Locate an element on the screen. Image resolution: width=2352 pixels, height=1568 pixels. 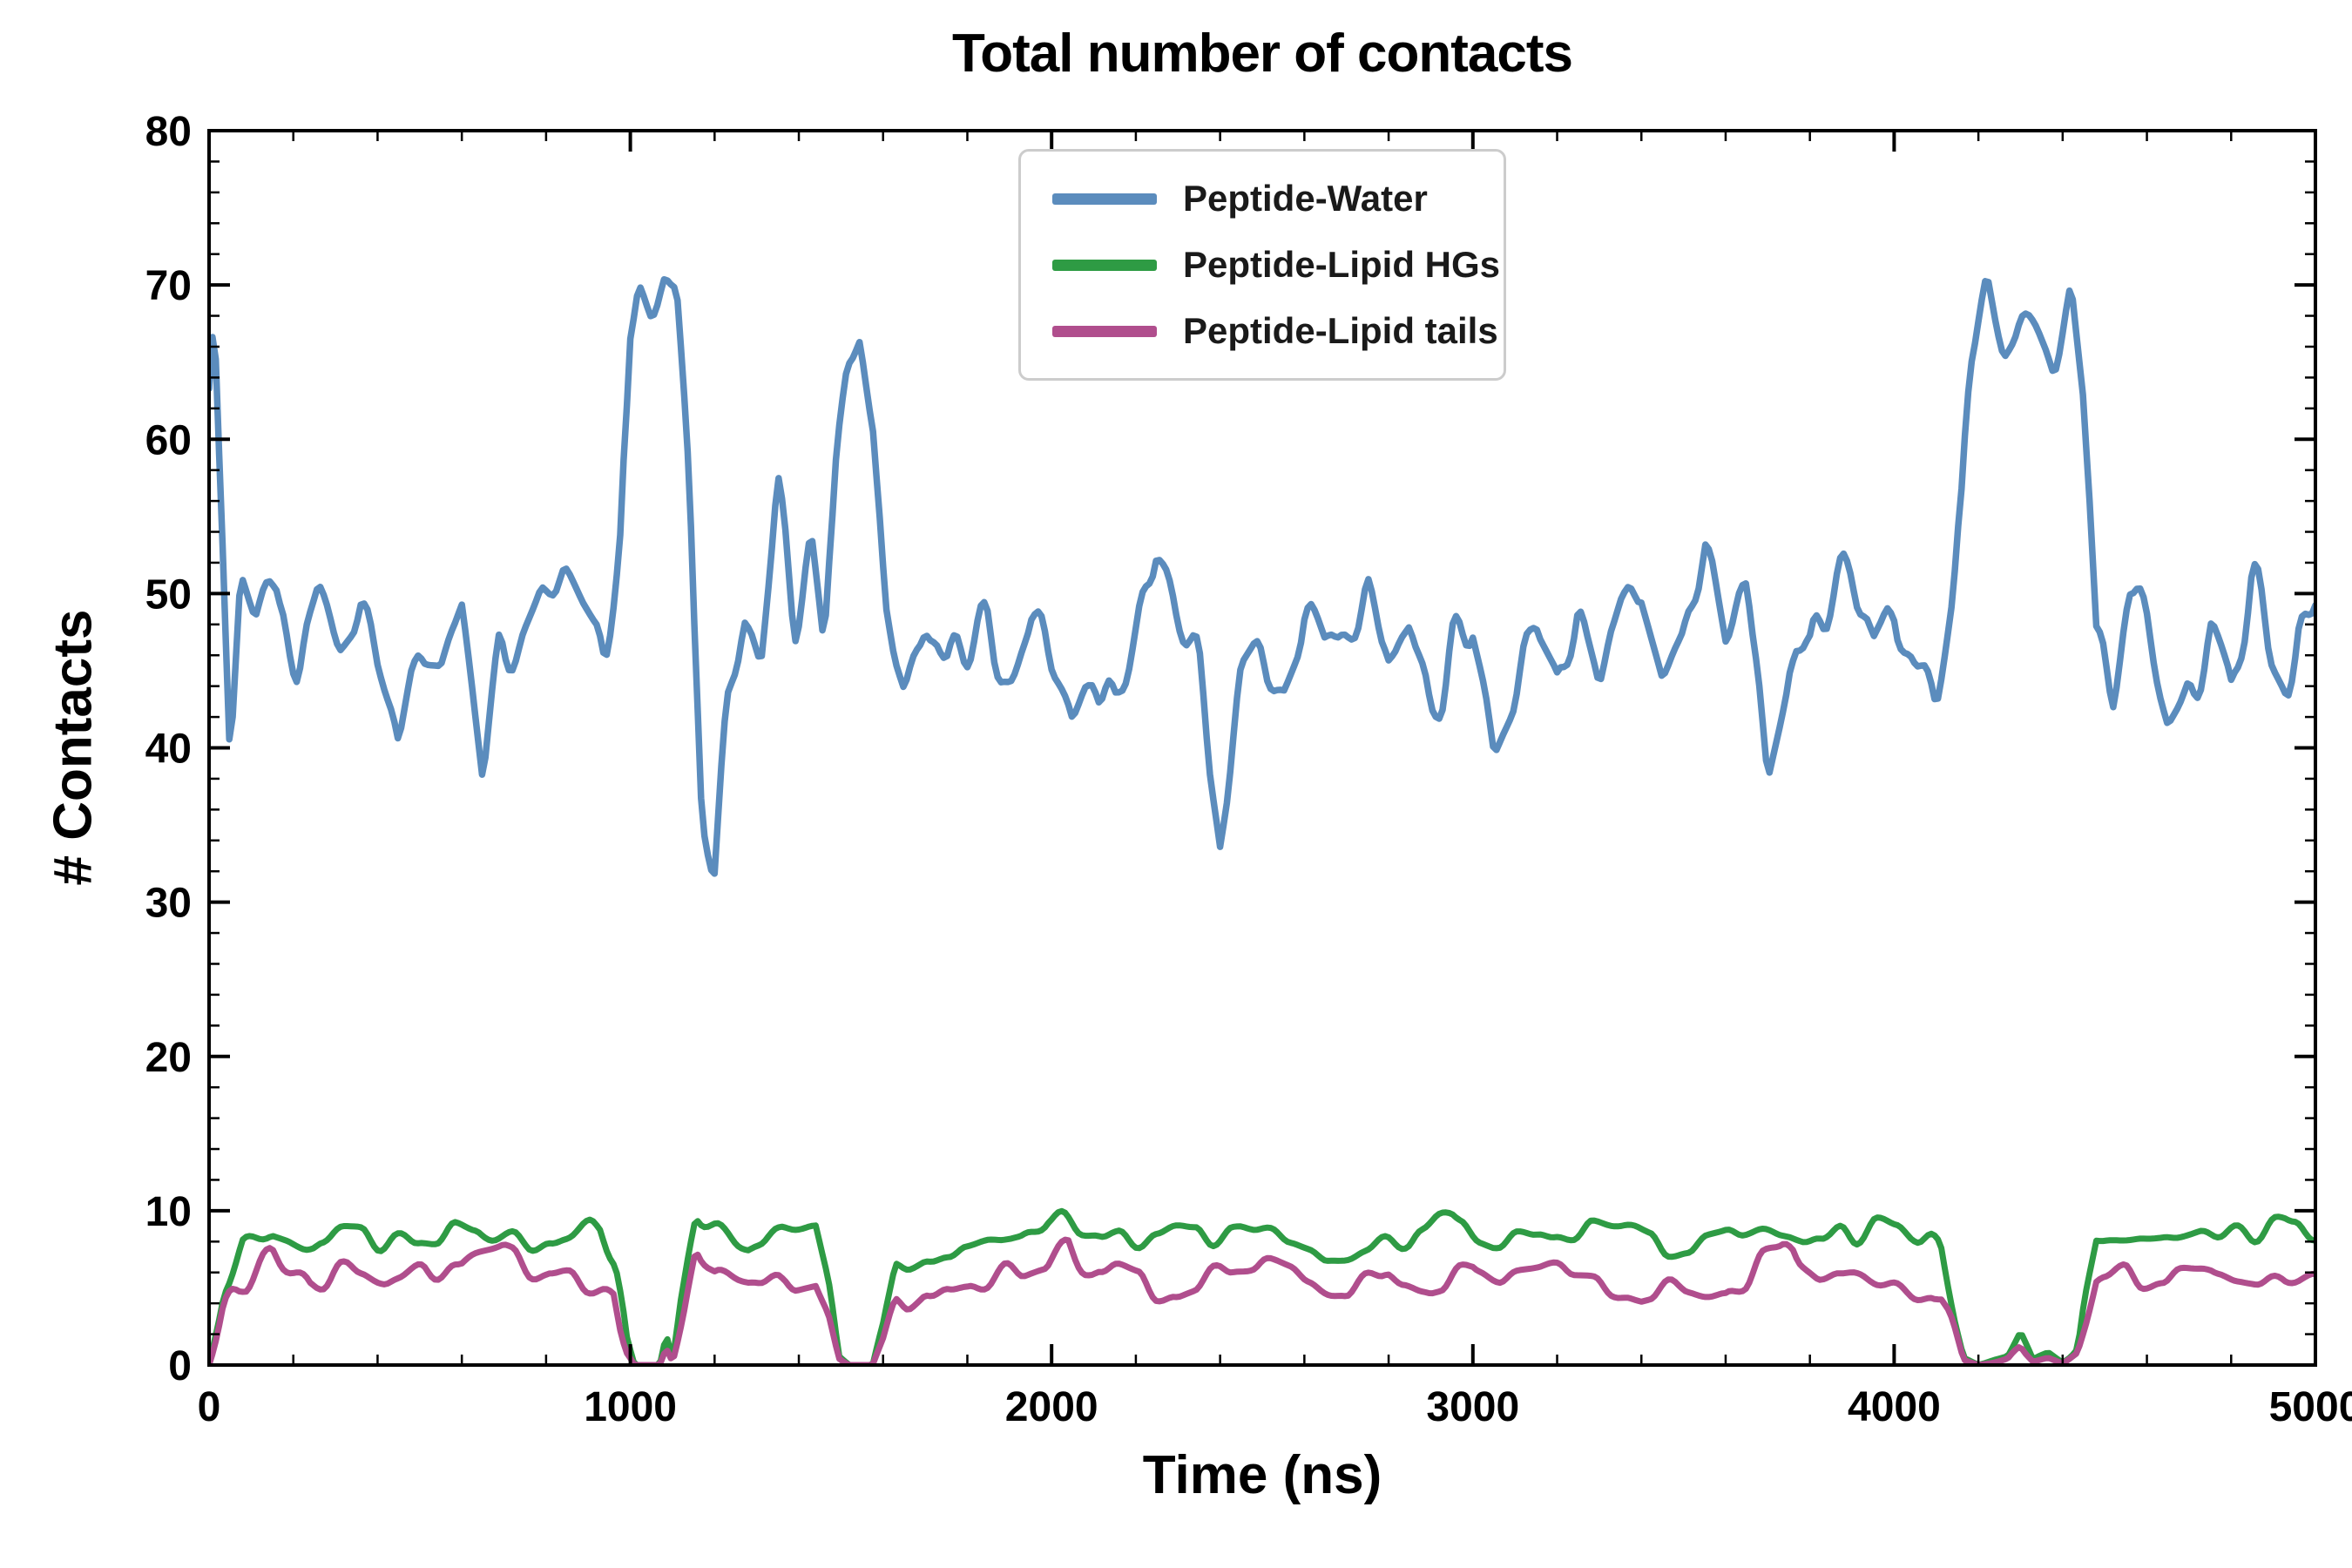
y-tick-label: 0 is located at coordinates (180, 1366).